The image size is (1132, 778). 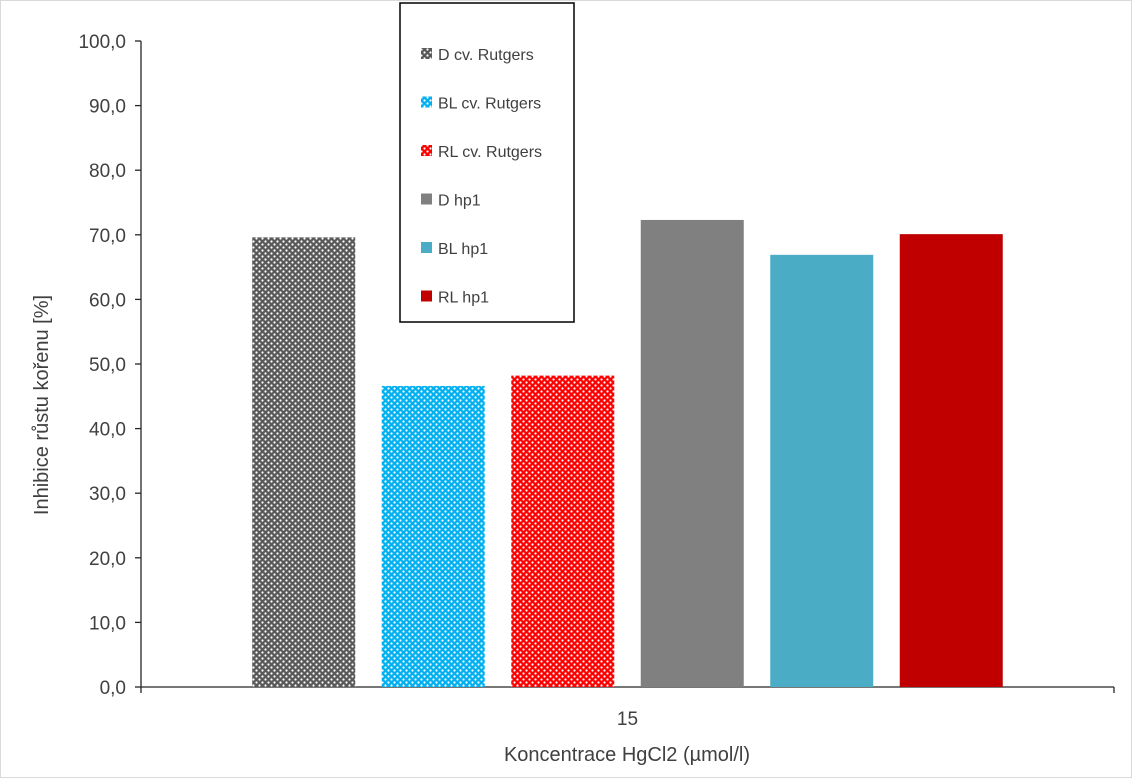 What do you see at coordinates (107, 623) in the screenshot?
I see `y-tick-label: 10,0` at bounding box center [107, 623].